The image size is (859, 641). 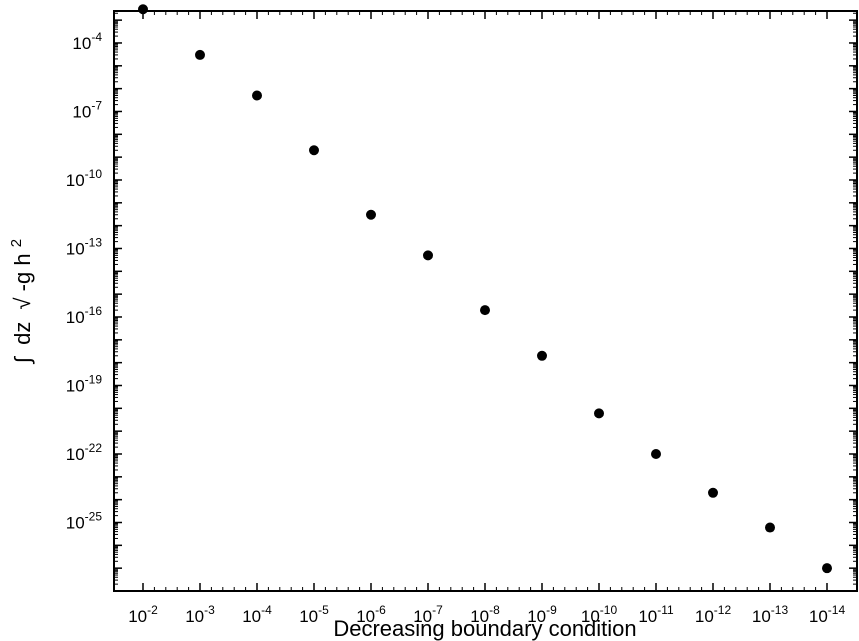 What do you see at coordinates (143, 614) in the screenshot?
I see `x-tick-label: 10⁻²` at bounding box center [143, 614].